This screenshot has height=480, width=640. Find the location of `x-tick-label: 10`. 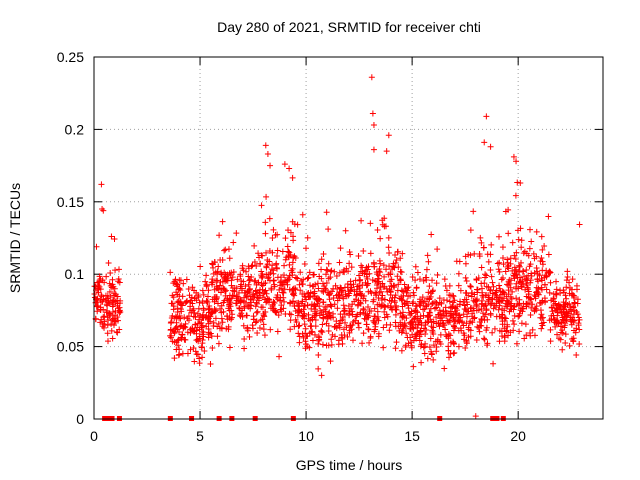

x-tick-label: 10 is located at coordinates (306, 436).